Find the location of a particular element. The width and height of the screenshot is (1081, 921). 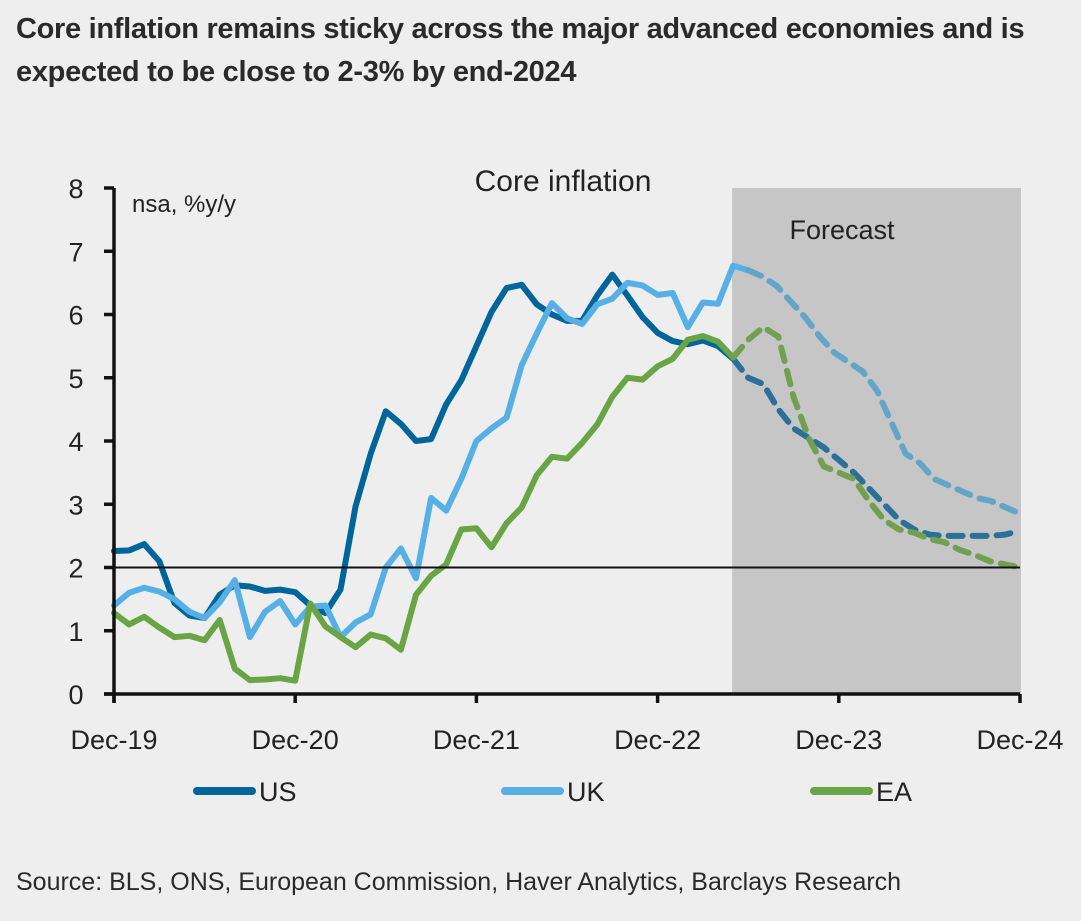

series-ea-forecast-line is located at coordinates (876, 447).